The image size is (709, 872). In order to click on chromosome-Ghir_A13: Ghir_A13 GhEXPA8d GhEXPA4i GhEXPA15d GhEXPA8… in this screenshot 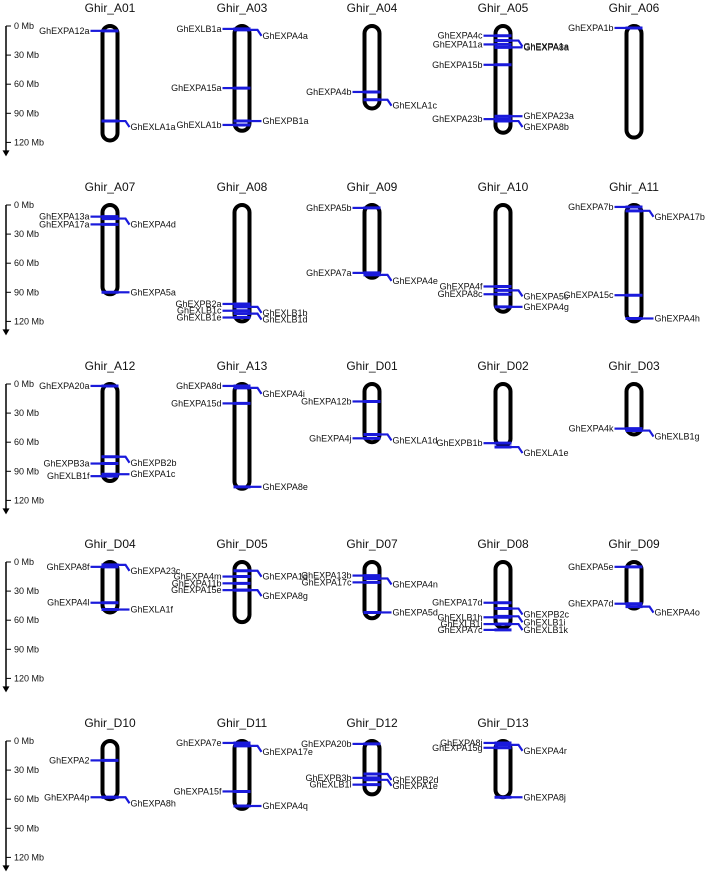, I will do `click(239, 425)`.